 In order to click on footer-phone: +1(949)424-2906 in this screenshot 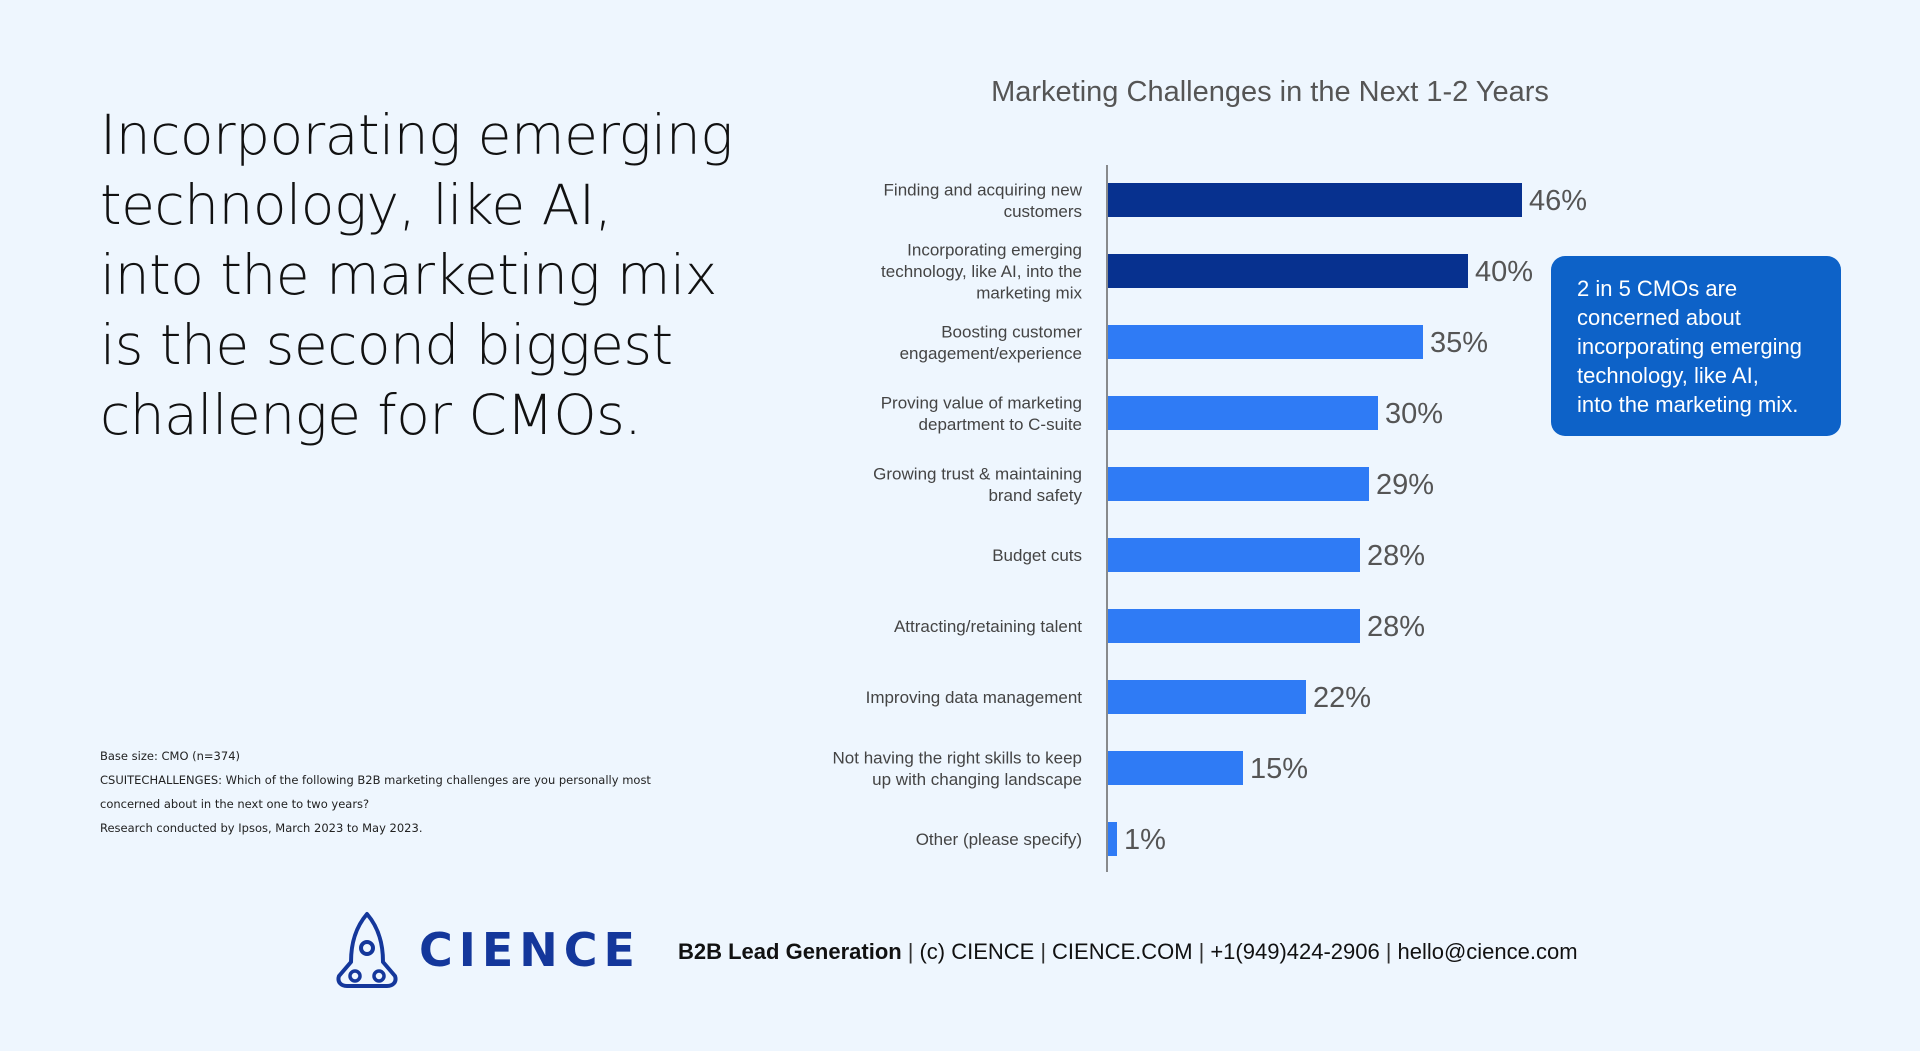, I will do `click(1295, 951)`.